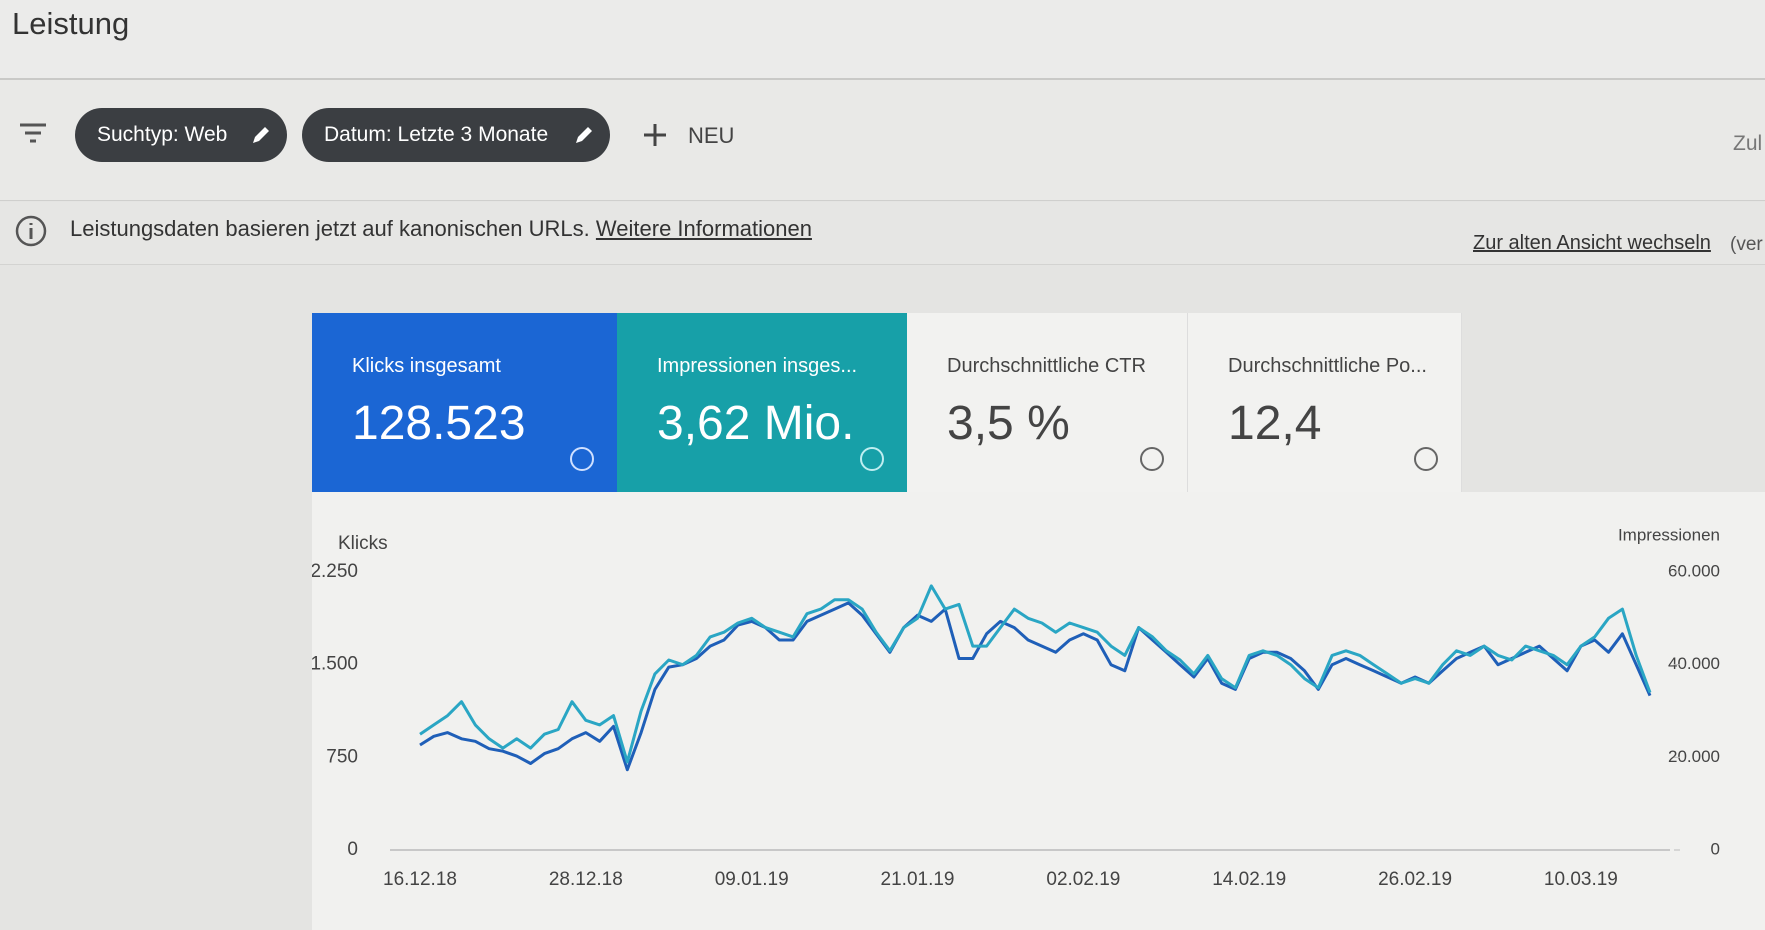  I want to click on metric-value: 3,5 %, so click(1008, 423).